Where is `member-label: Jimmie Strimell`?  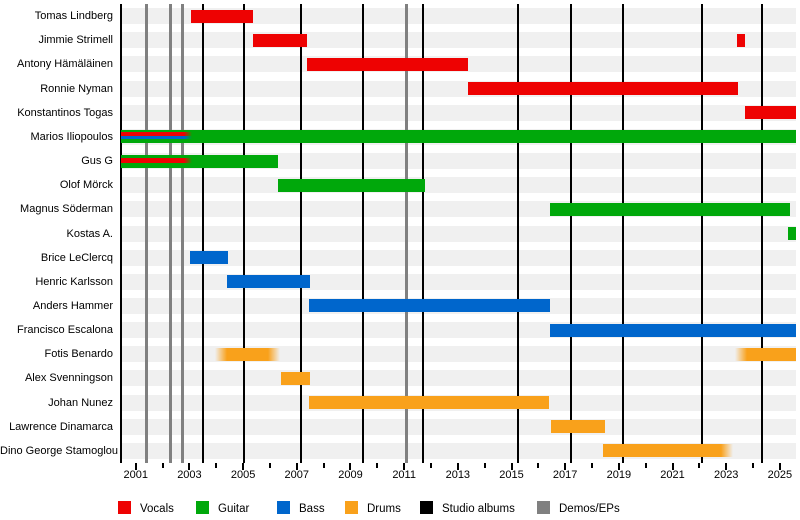 member-label: Jimmie Strimell is located at coordinates (75, 40).